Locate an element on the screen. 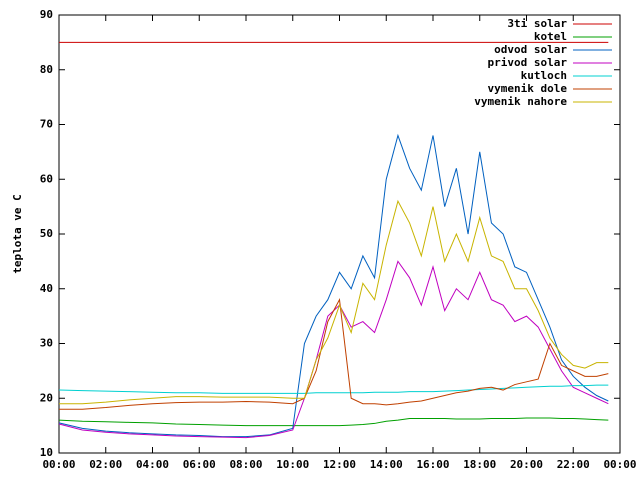 The height and width of the screenshot is (480, 640). x-tick-label: 20:00 is located at coordinates (526, 464).